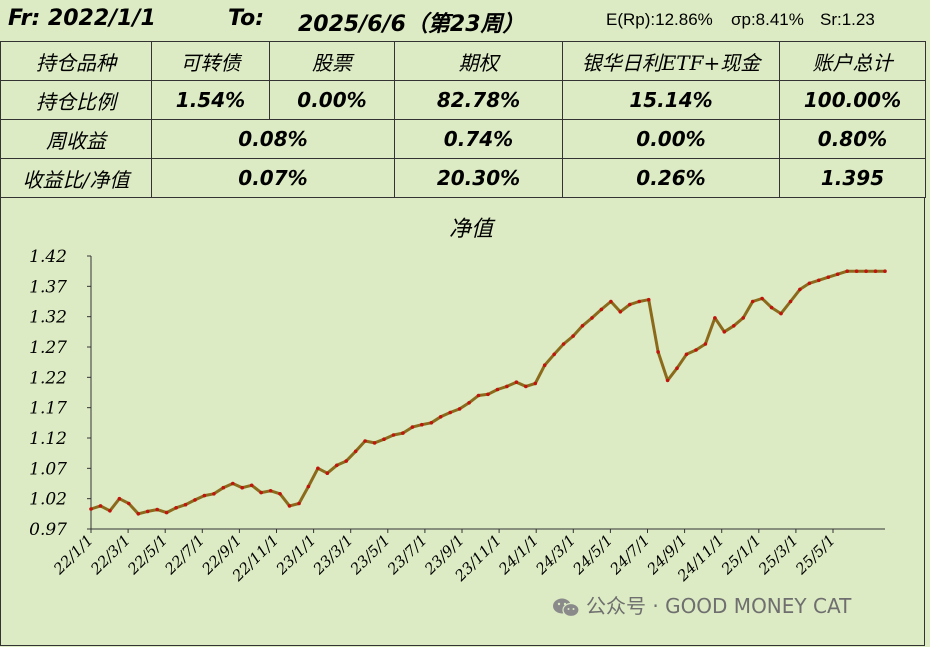  Describe the element at coordinates (407, 555) in the screenshot. I see `x-tick-label: 23/7/1` at that location.